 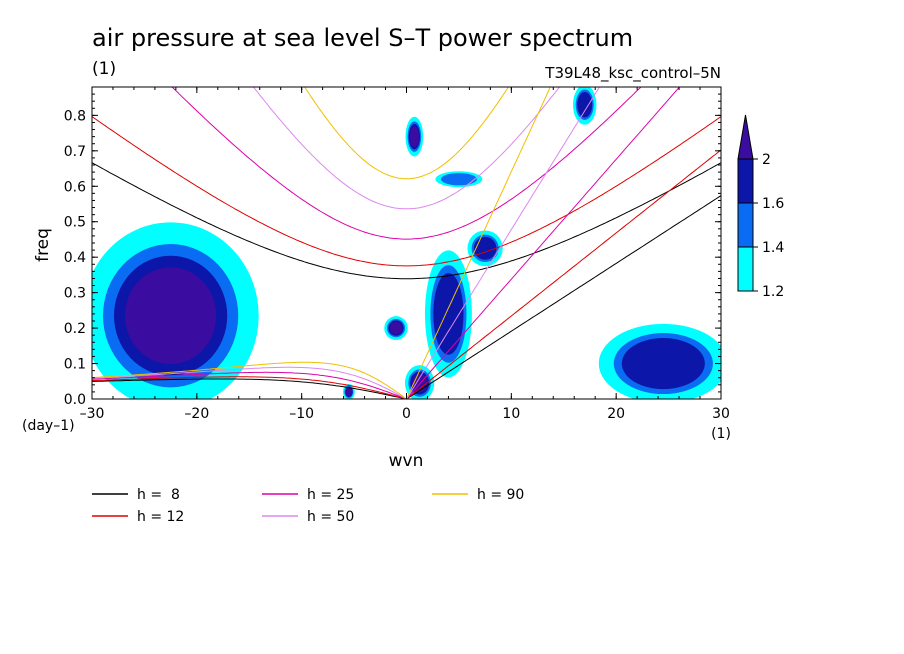 I want to click on rossby-curve-h50, so click(x=249, y=382).